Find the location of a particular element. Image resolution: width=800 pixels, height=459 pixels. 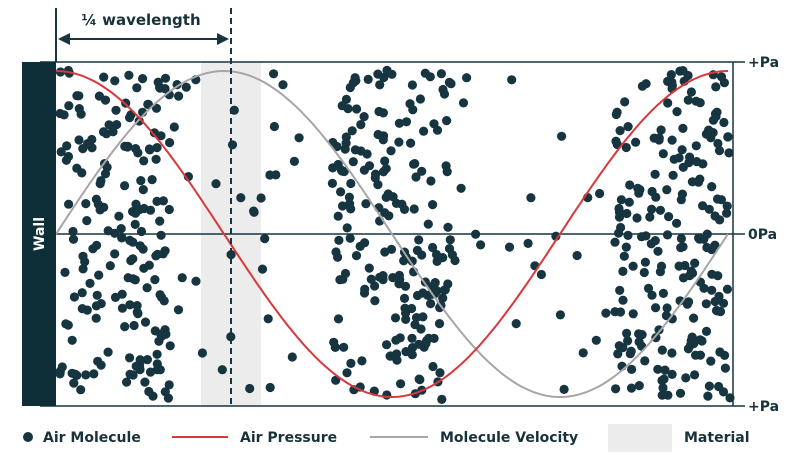

wall-label: Wall is located at coordinates (40, 234).